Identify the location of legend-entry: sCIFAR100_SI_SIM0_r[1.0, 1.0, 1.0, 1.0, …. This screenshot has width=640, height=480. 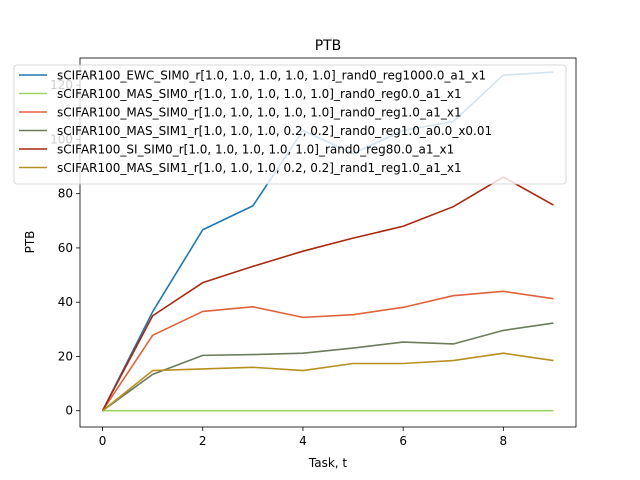
(255, 150).